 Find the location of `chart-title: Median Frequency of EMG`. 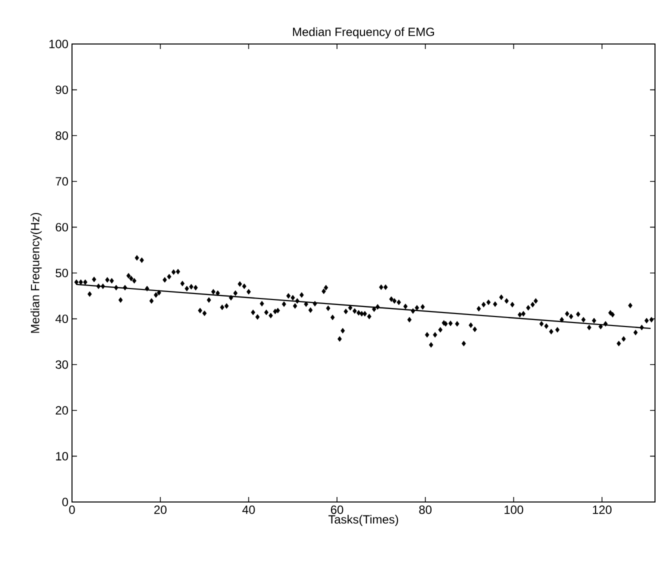

chart-title: Median Frequency of EMG is located at coordinates (363, 32).